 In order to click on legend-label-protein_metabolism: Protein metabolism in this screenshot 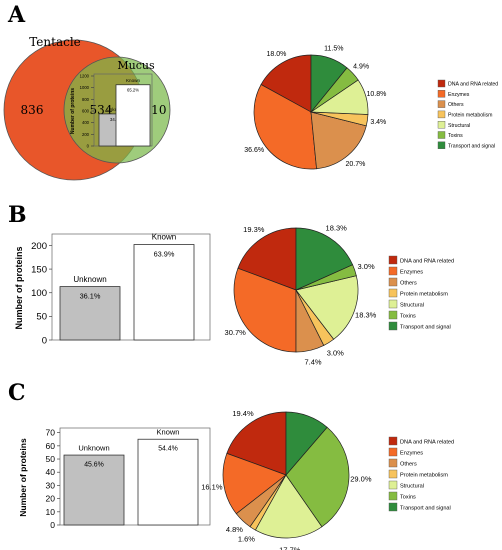, I will do `click(424, 475)`.